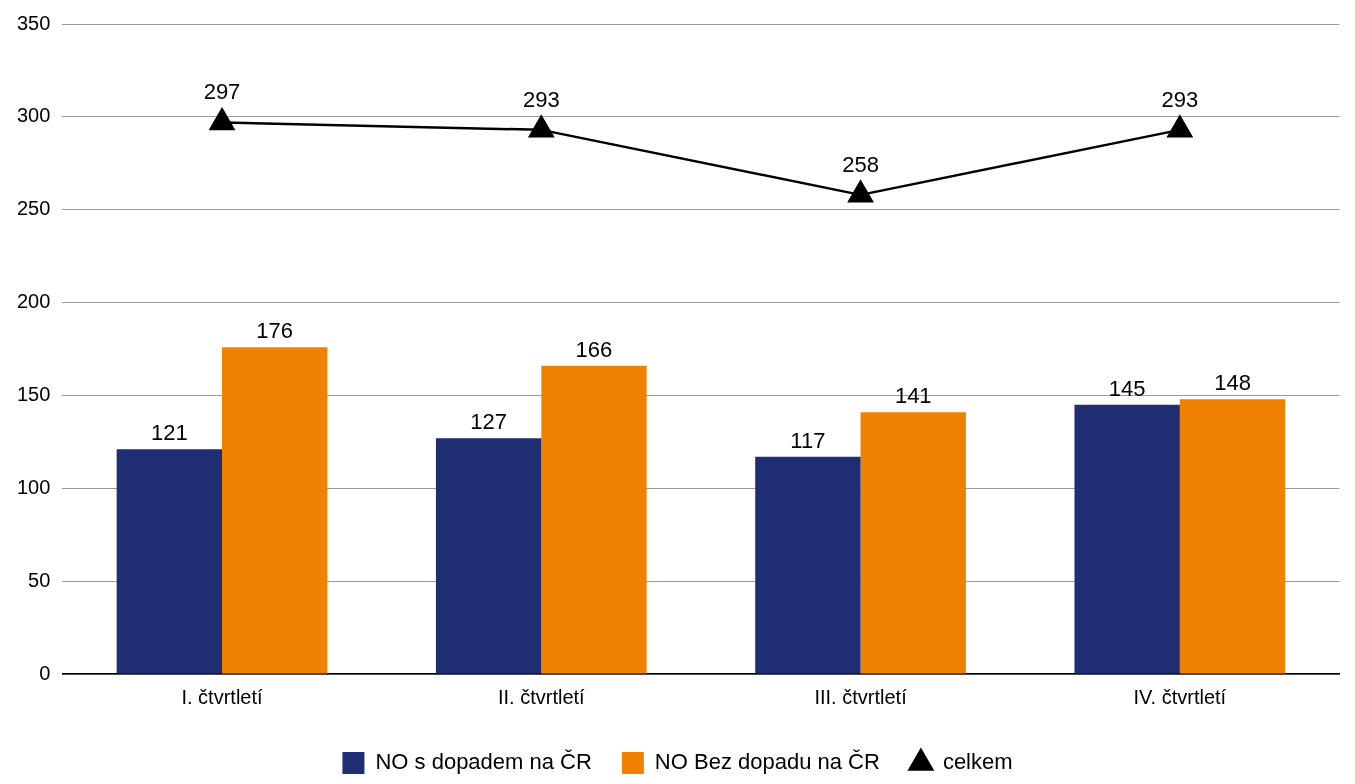  I want to click on data-label: 176, so click(275, 331).